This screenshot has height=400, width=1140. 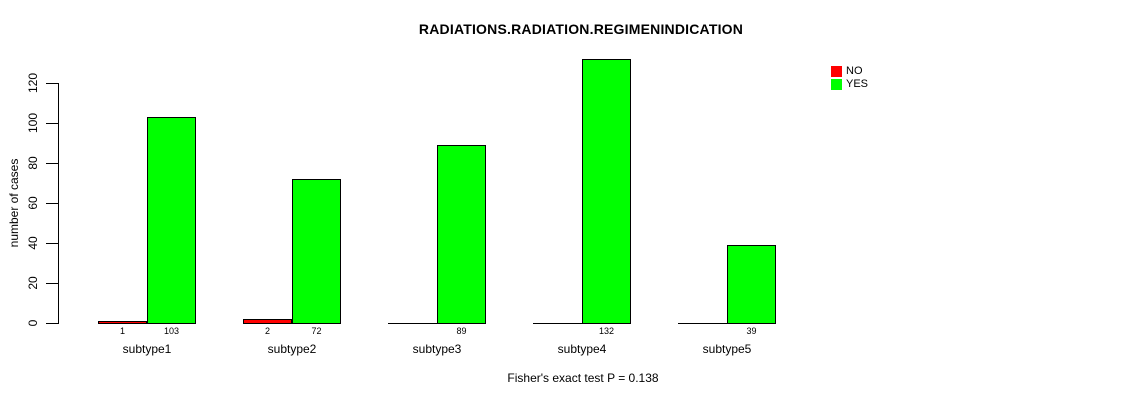 What do you see at coordinates (292, 349) in the screenshot?
I see `x-tick-label-subtype2: subtype2` at bounding box center [292, 349].